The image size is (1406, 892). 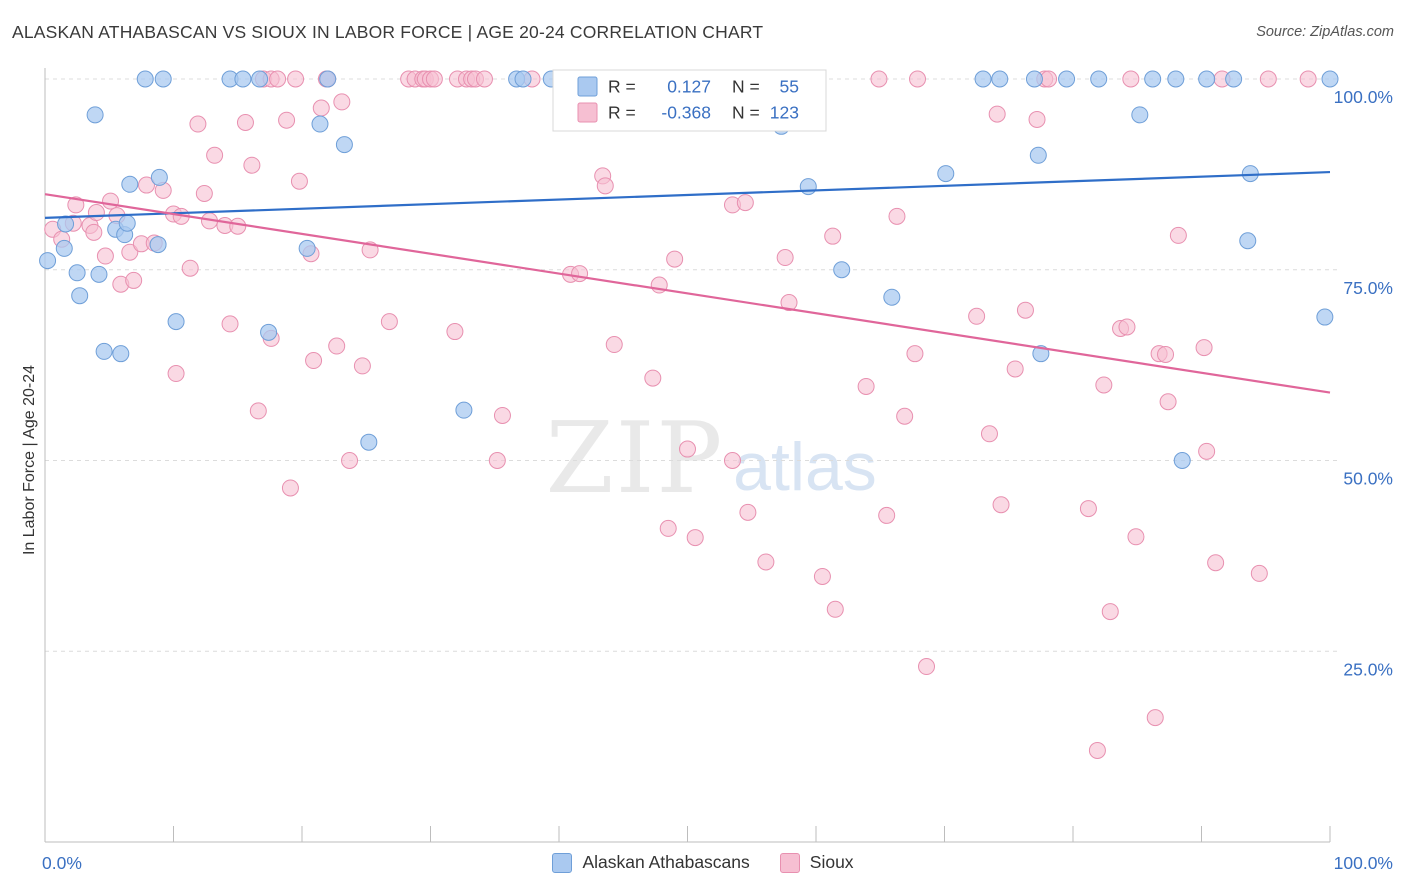 I want to click on legend-swatch-sioux, so click(x=789, y=862).